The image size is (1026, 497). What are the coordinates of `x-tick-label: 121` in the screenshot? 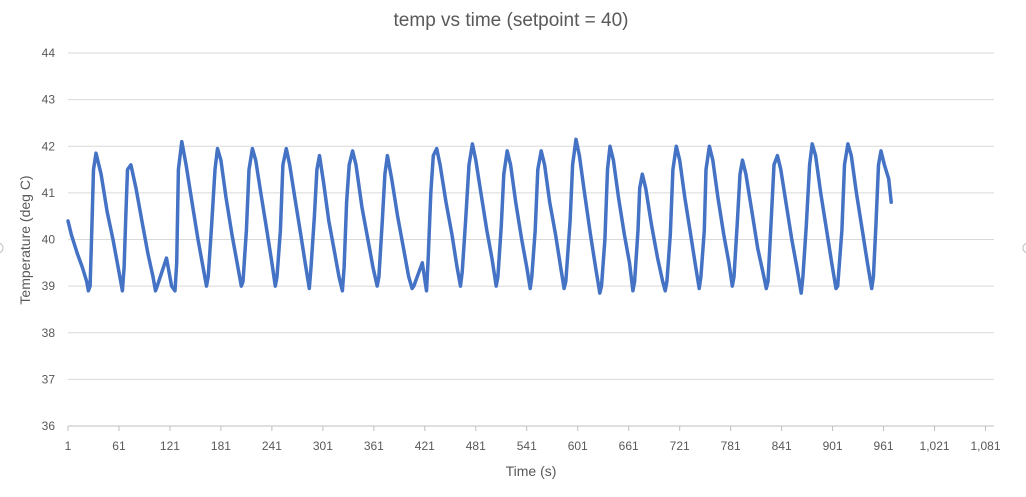 It's located at (170, 446).